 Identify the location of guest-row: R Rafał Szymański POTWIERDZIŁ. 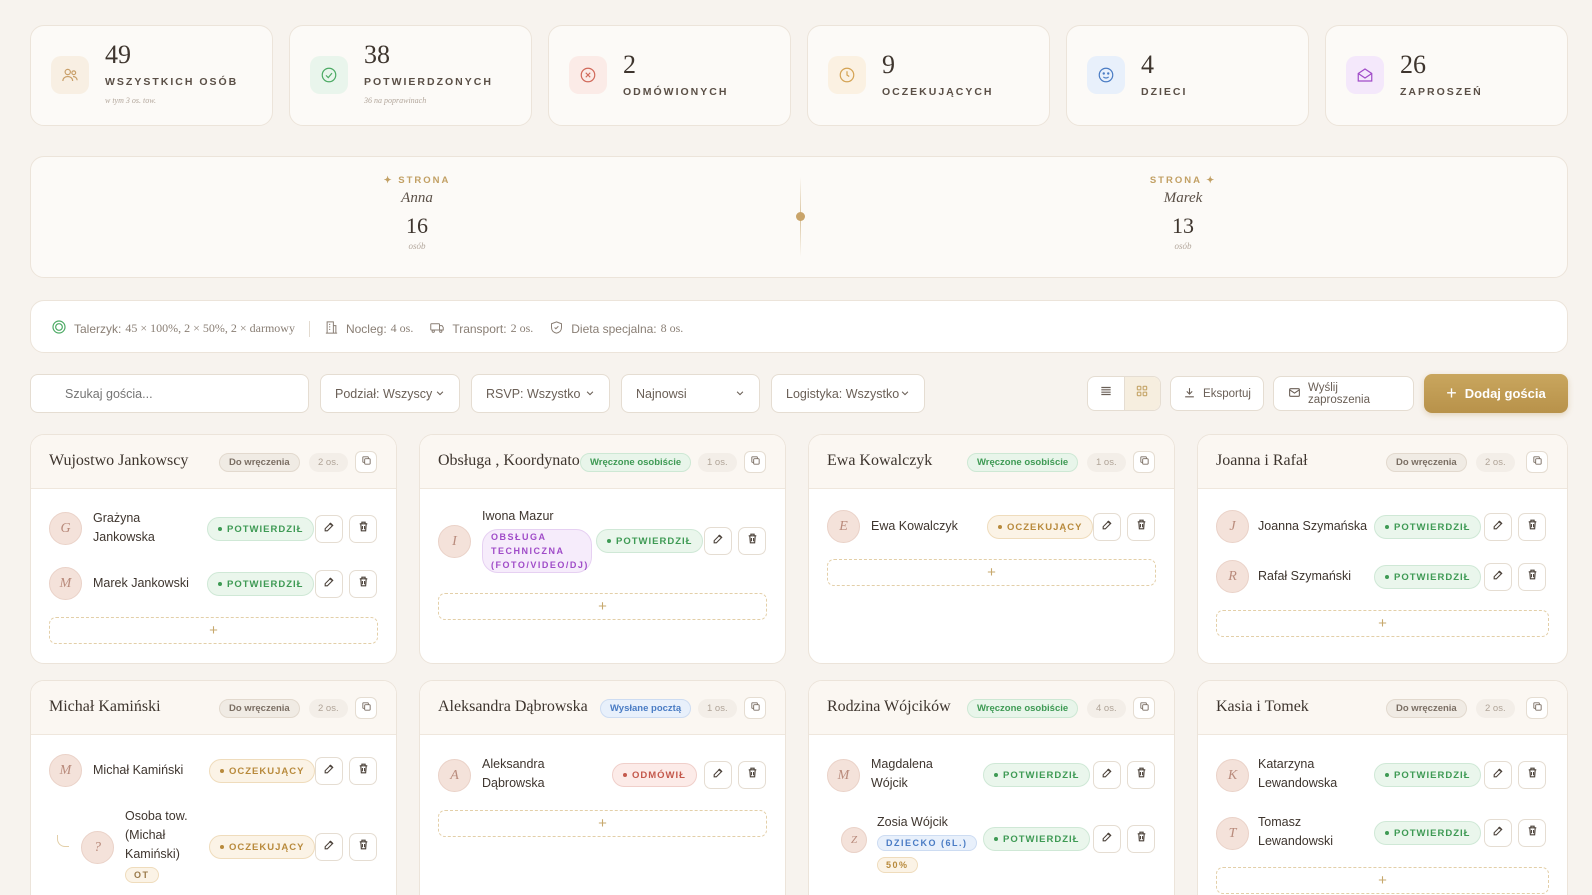
(1382, 577).